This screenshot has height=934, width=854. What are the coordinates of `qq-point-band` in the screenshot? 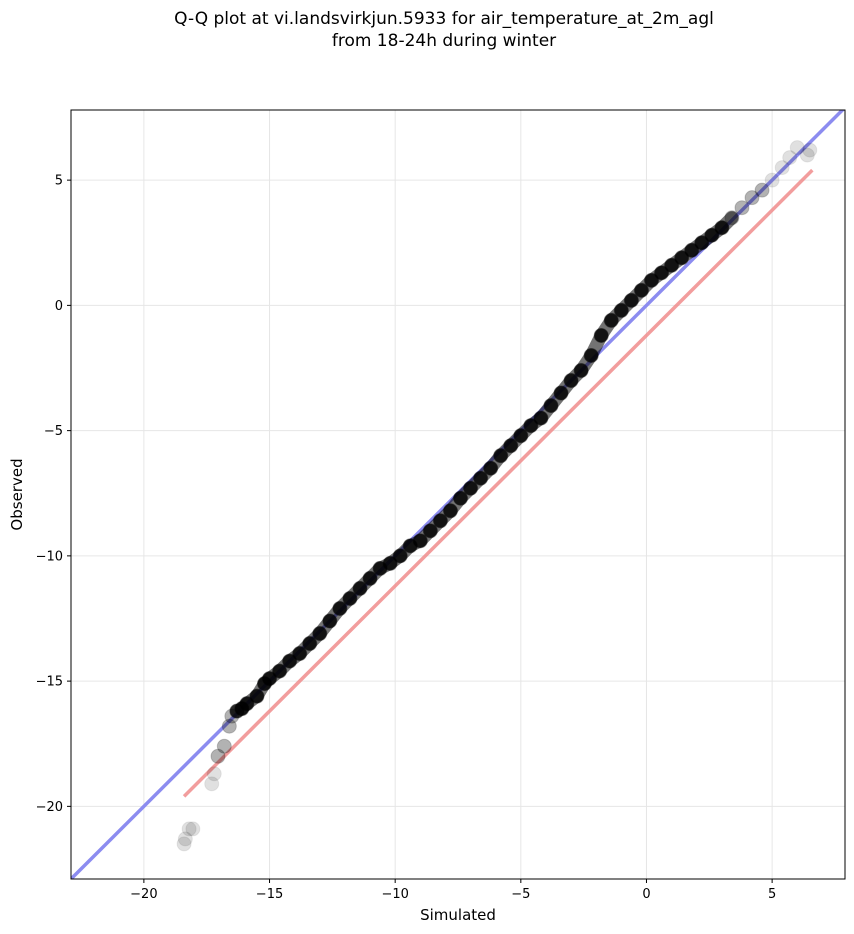 It's located at (727, 223).